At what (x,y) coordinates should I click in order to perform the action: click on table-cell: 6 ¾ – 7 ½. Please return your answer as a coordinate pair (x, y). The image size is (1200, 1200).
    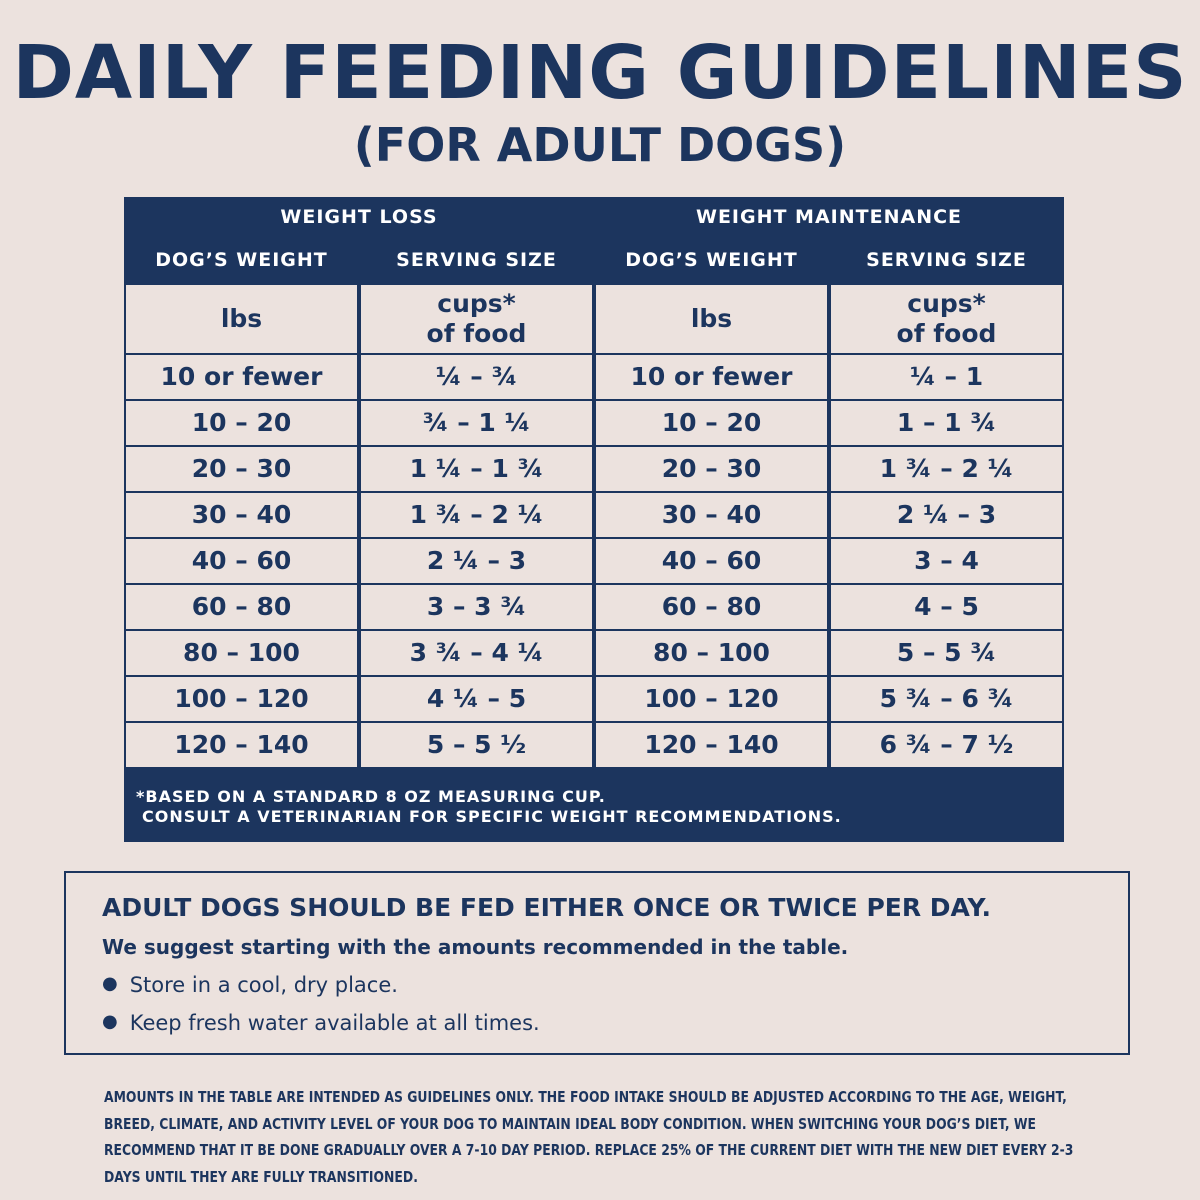
    Looking at the image, I should click on (946, 745).